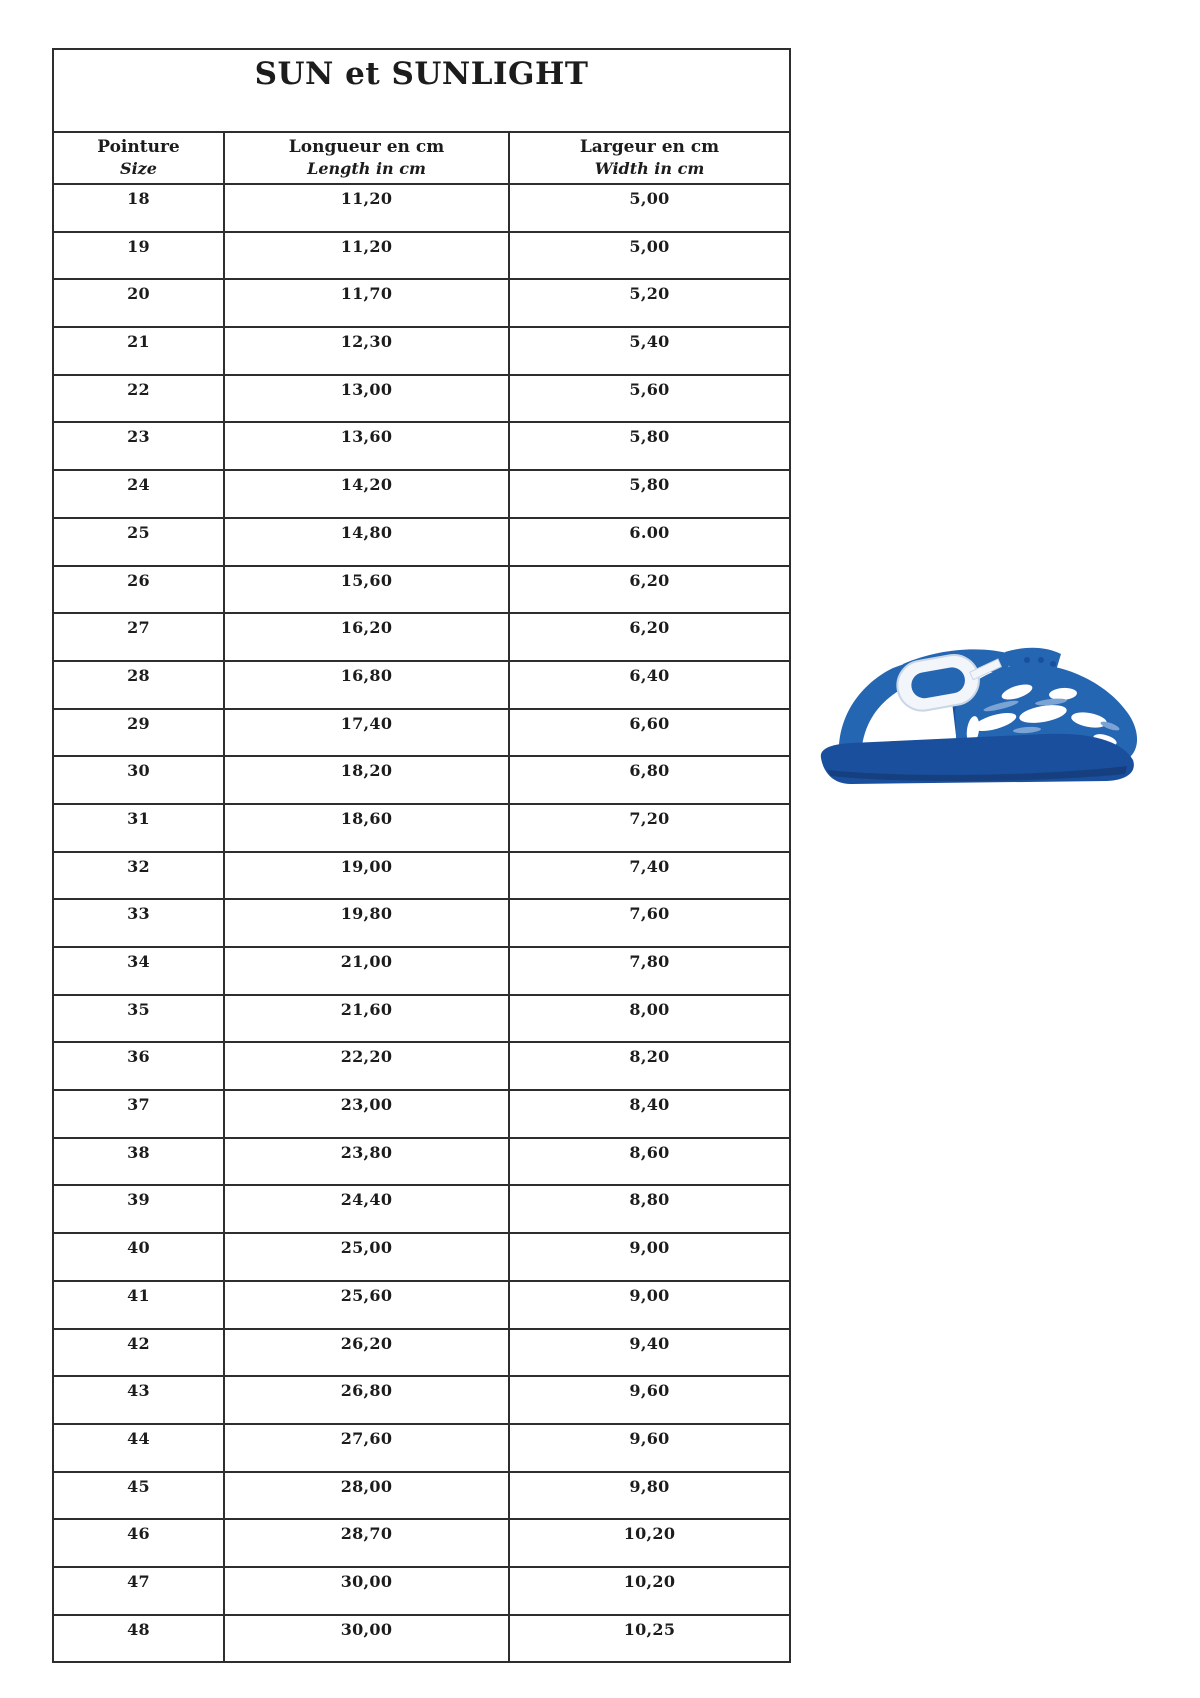 The width and height of the screenshot is (1200, 1698). Describe the element at coordinates (366, 1018) in the screenshot. I see `length-cell: 21,60` at that location.